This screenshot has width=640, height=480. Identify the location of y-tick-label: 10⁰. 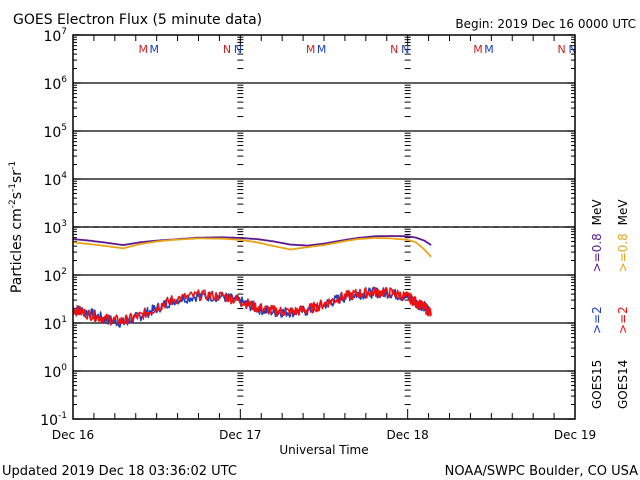
(55, 372).